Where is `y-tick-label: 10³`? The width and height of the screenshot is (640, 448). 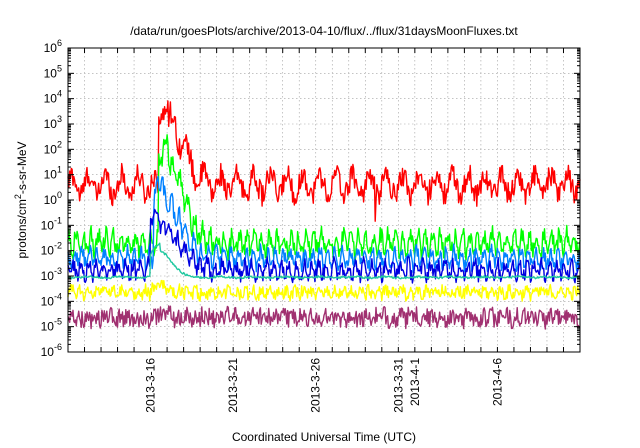 y-tick-label: 10³ is located at coordinates (53, 122).